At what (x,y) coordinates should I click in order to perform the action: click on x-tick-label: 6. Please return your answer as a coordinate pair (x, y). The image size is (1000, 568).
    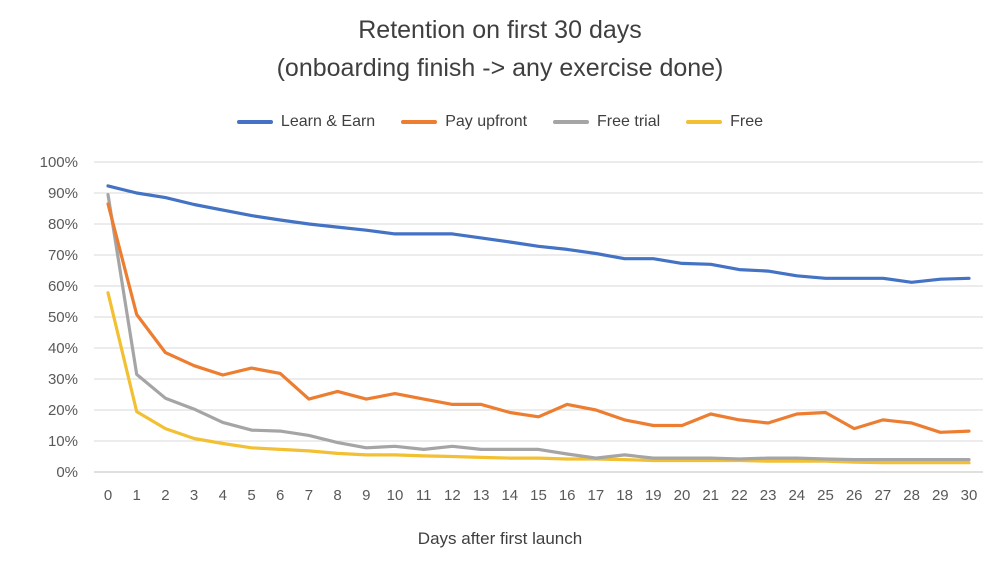
    Looking at the image, I should click on (280, 495).